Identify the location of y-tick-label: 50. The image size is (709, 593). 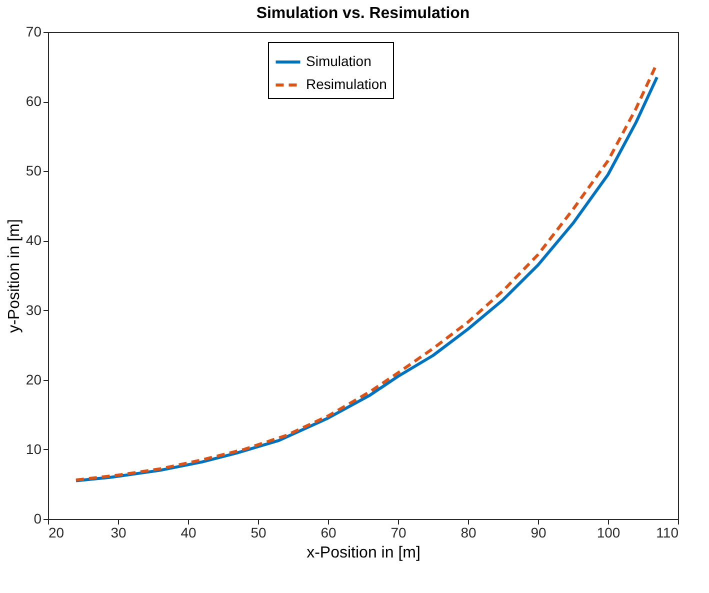
(34, 170).